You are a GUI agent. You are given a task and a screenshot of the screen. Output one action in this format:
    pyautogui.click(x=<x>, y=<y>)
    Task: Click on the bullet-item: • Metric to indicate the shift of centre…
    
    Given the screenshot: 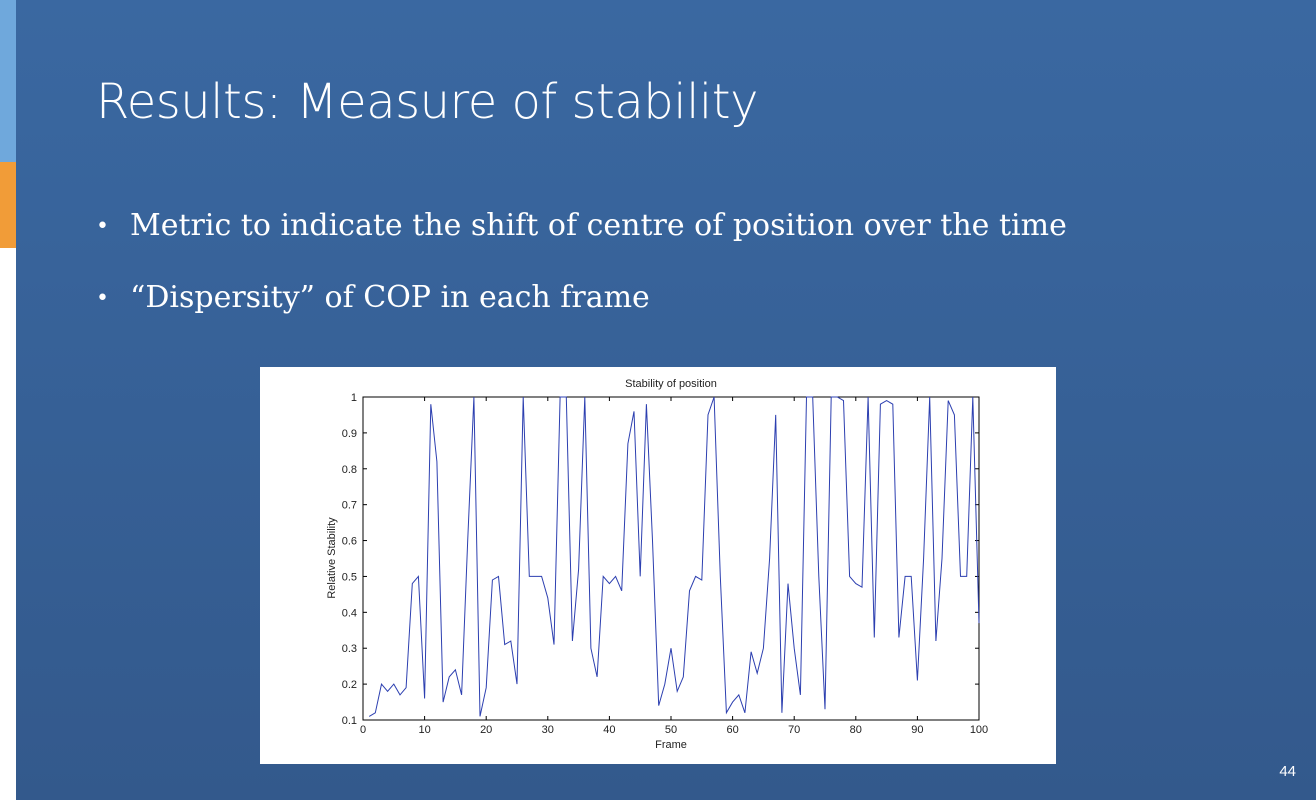 What is the action you would take?
    pyautogui.click(x=581, y=244)
    